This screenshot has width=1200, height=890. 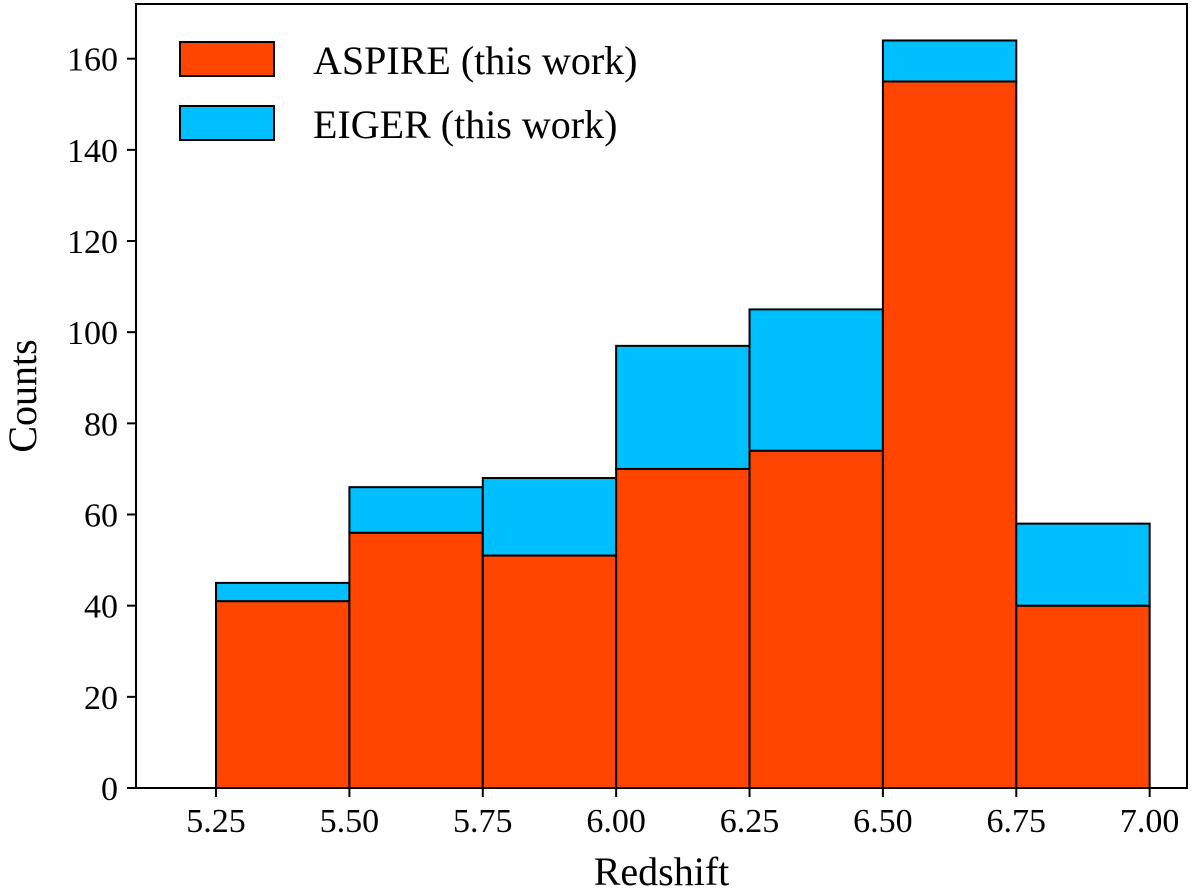 I want to click on x-tick-label: 6.25, so click(x=750, y=821).